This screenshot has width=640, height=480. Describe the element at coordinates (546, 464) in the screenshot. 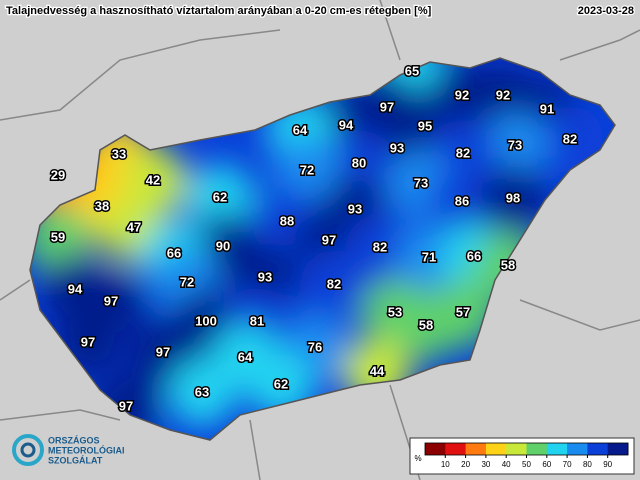

I see `legend-tick-label: 60` at that location.